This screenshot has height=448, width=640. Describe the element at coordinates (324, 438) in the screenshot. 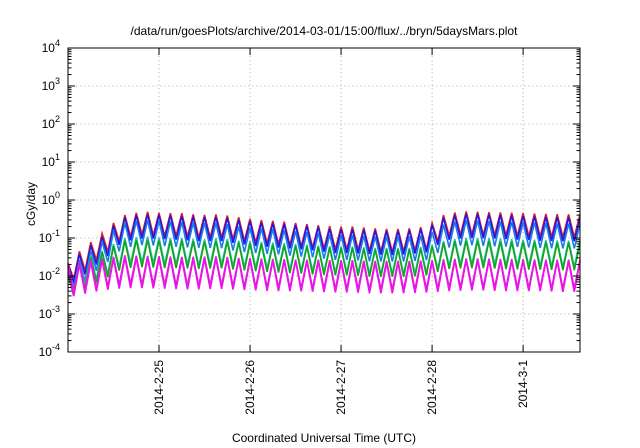

I see `x-axis-label: Coordinated Universal Time (UTC)` at that location.